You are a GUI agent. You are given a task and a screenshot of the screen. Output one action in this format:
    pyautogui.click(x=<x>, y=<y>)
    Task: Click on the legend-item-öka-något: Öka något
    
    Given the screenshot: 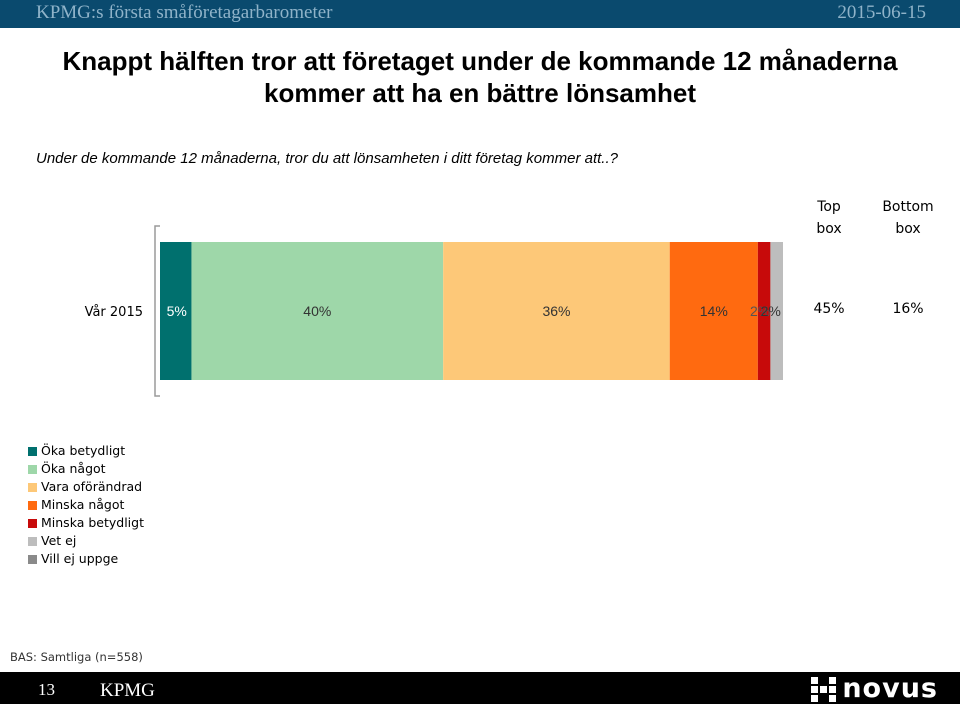 What is the action you would take?
    pyautogui.click(x=86, y=469)
    